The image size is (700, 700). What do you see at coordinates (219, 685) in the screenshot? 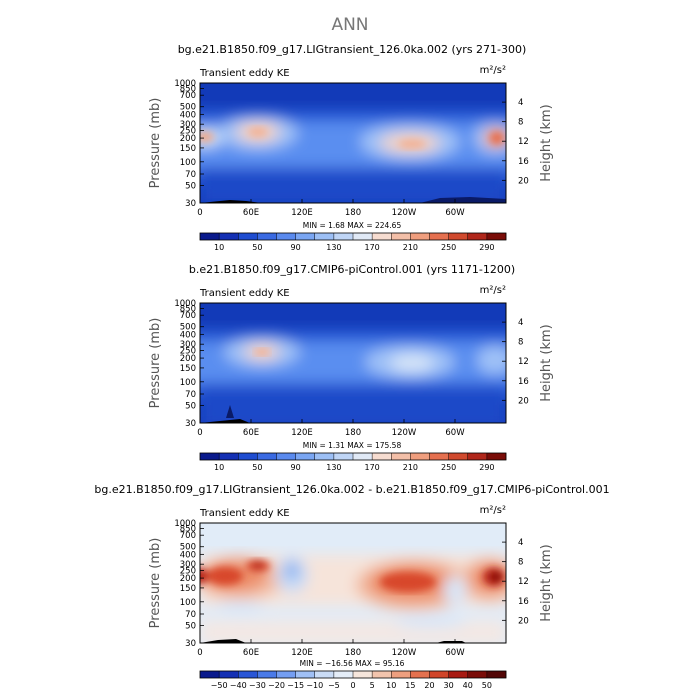
I see `colorbar-label: −50` at bounding box center [219, 685].